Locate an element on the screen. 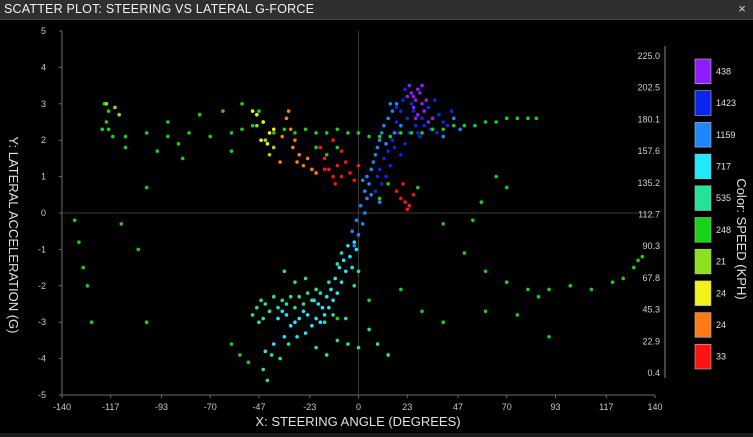 This screenshot has width=753, height=437. legend-count-label: 717 is located at coordinates (723, 166).